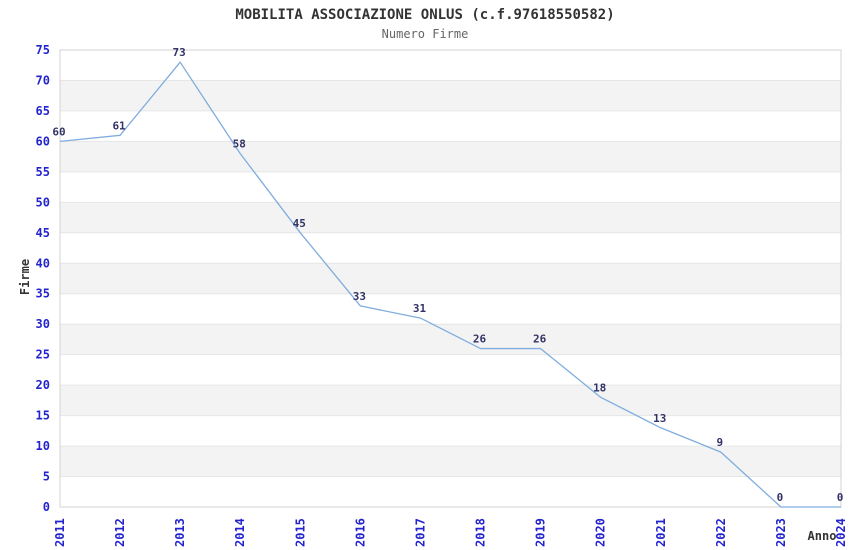  Describe the element at coordinates (180, 532) in the screenshot. I see `x-tick-label: 2013` at that location.